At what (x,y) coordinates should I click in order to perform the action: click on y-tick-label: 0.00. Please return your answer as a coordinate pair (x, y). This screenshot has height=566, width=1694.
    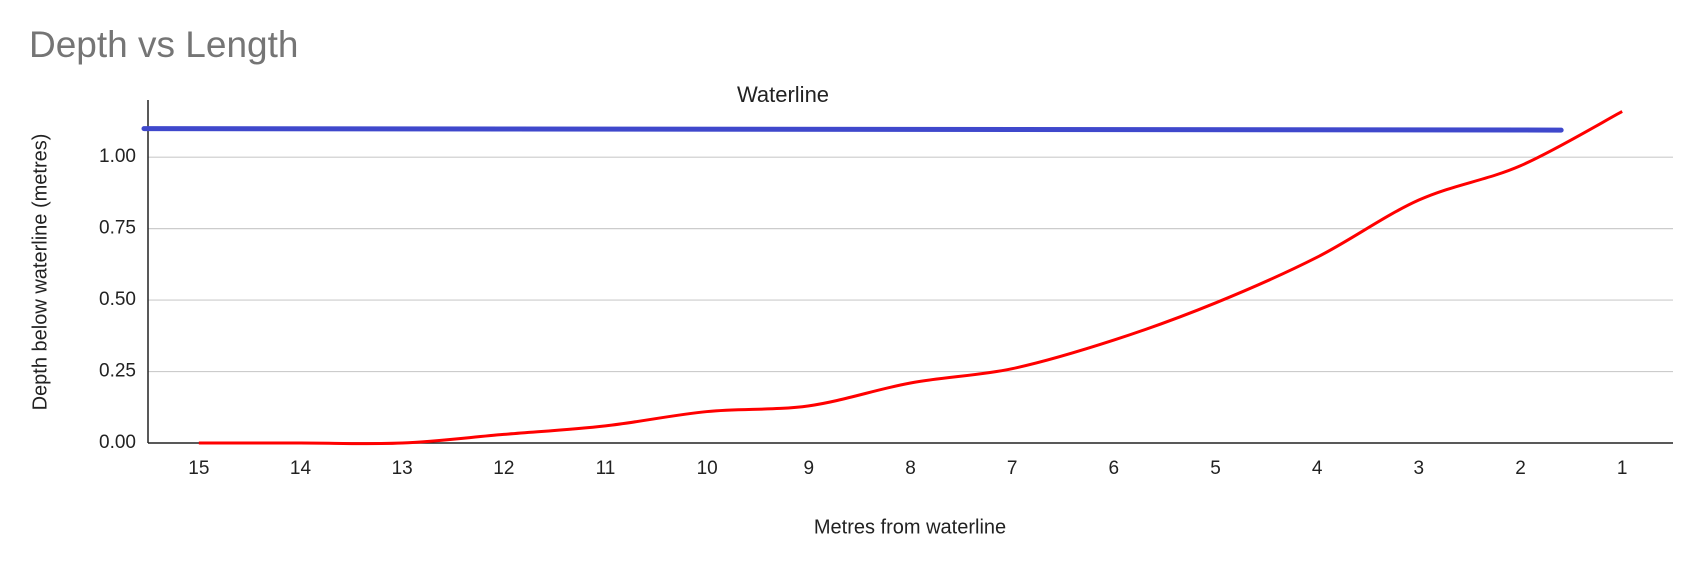
    Looking at the image, I should click on (117, 442).